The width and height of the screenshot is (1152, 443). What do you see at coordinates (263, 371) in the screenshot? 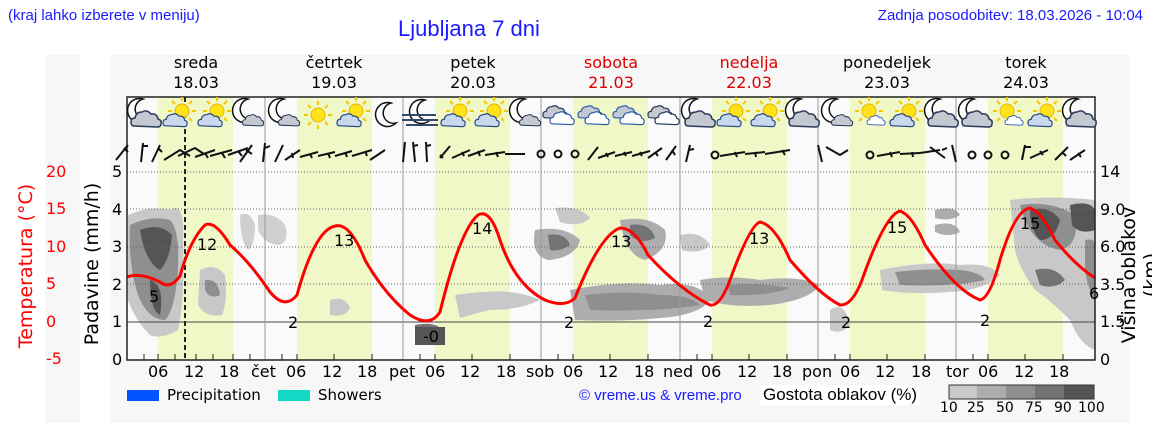
I see `day-short-label: čet` at bounding box center [263, 371].